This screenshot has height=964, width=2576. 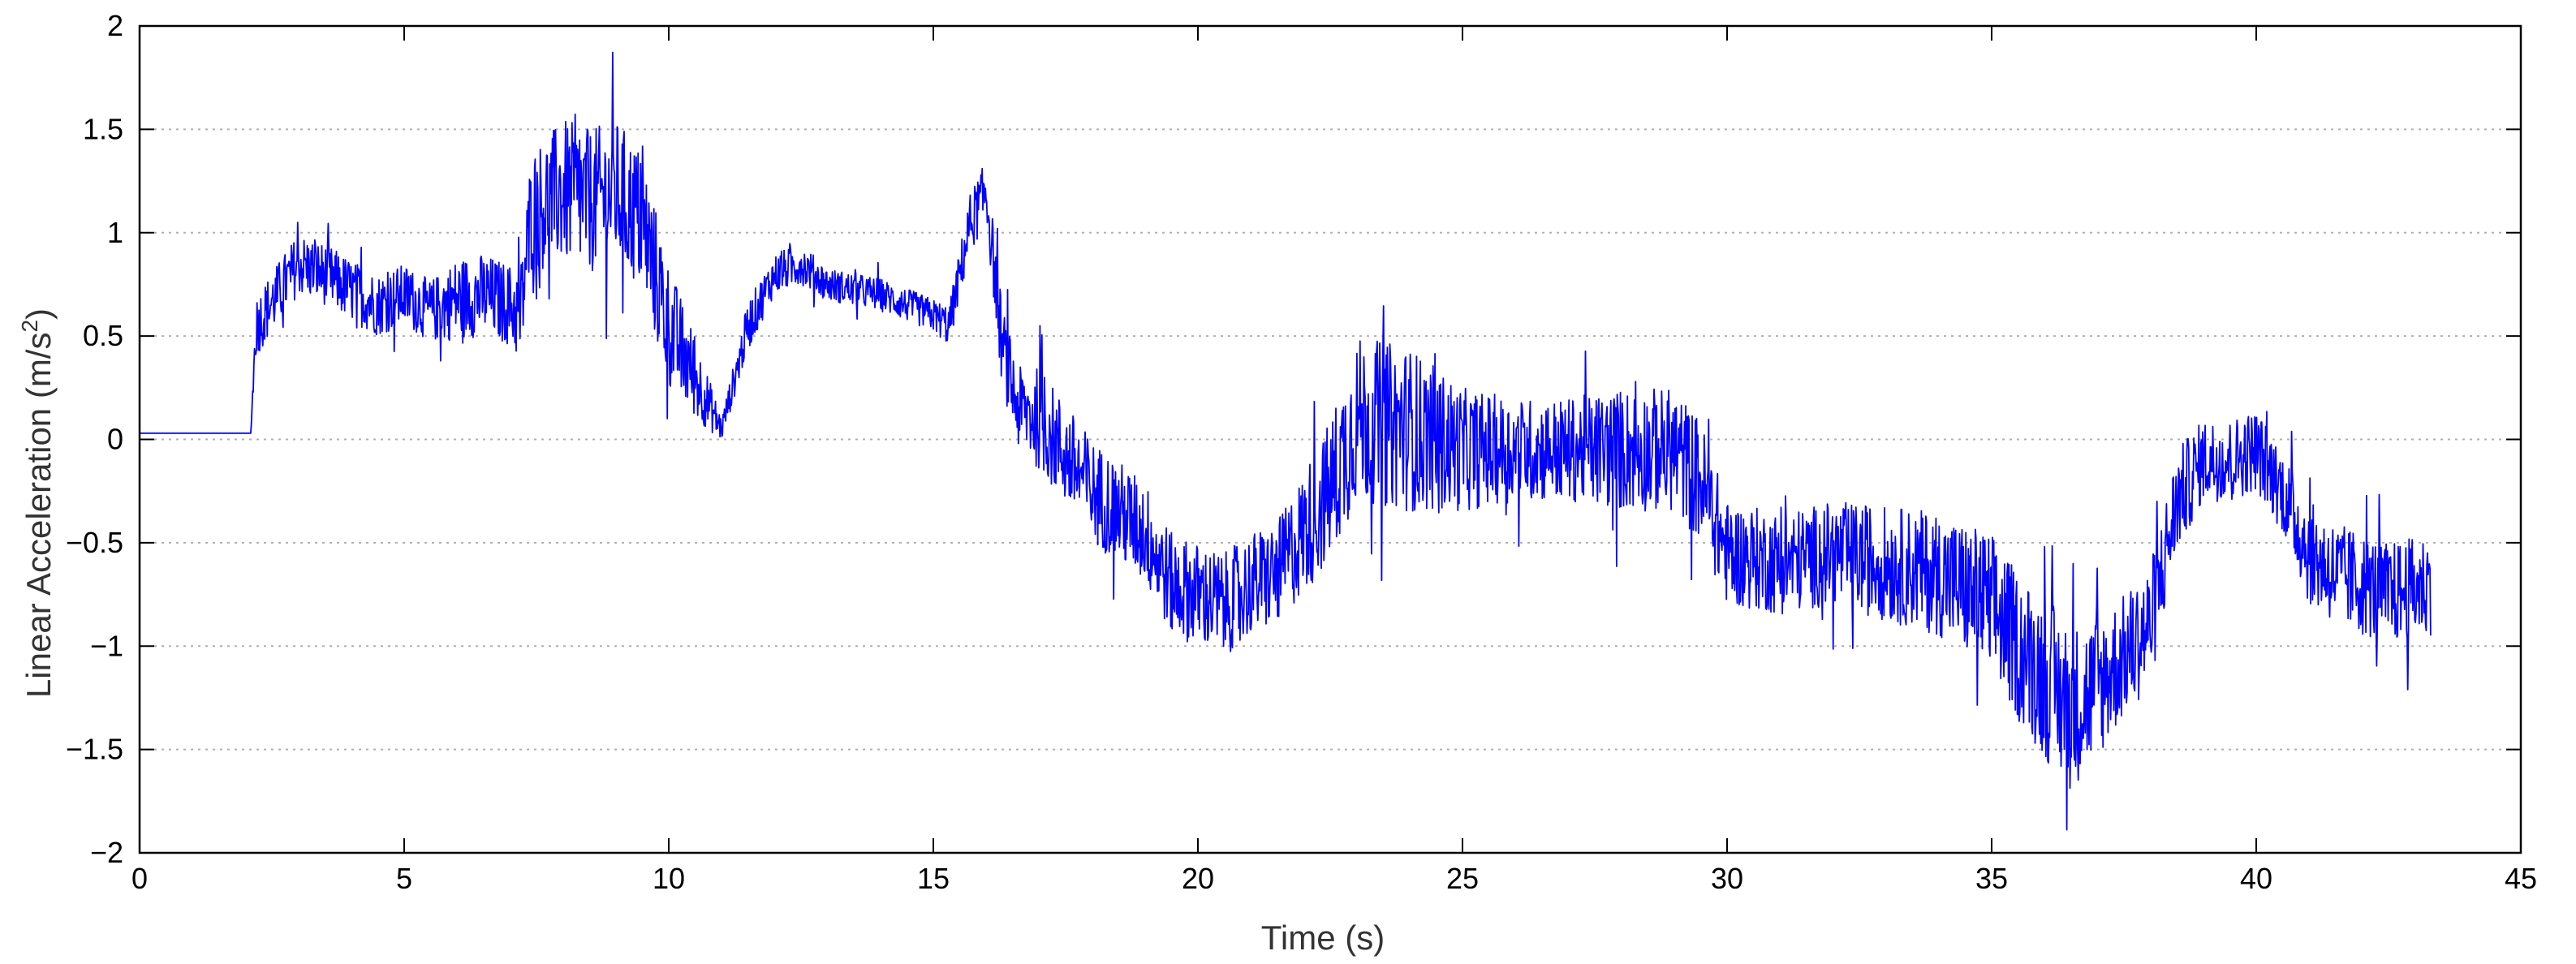 I want to click on y-axis-label: Linear Acceleration (m/s2), so click(x=38, y=503).